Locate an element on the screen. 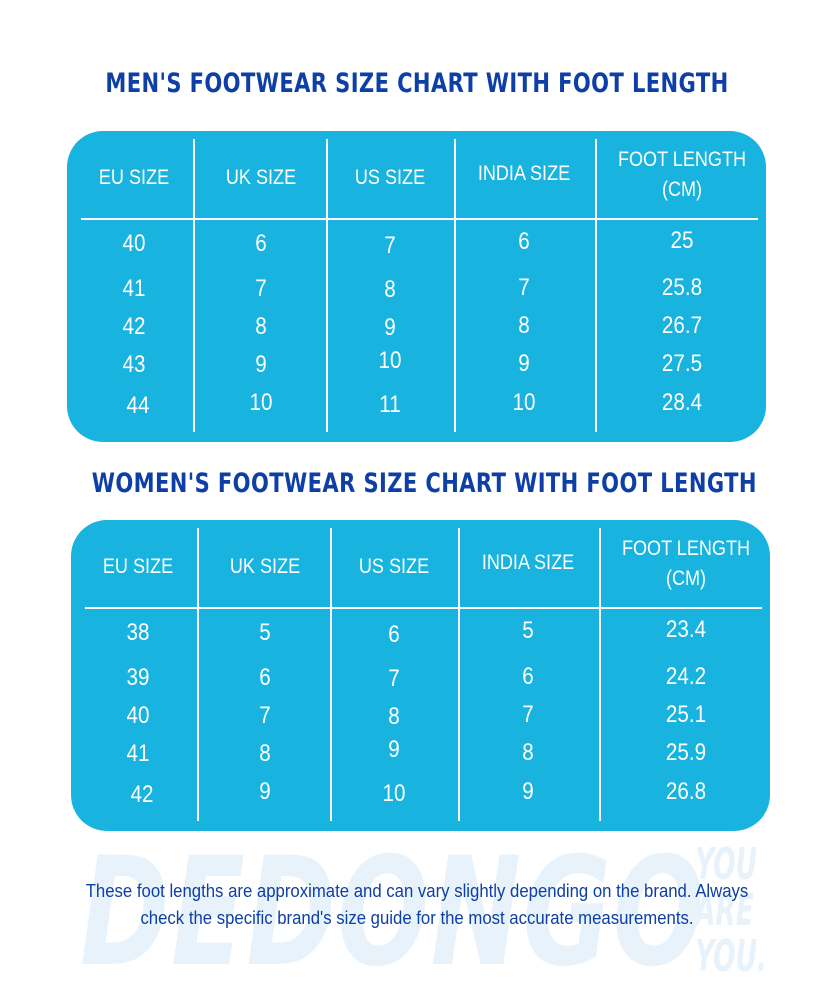 The image size is (834, 1000). cell-foot-length: 26.8 is located at coordinates (686, 791).